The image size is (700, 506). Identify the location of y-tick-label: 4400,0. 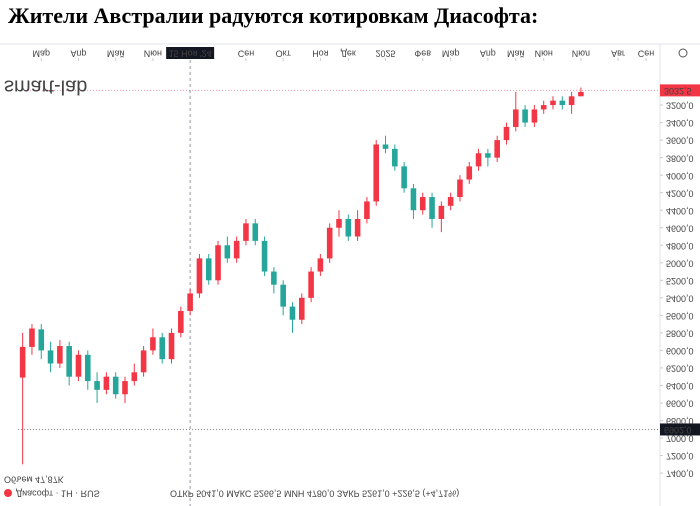
(680, 211).